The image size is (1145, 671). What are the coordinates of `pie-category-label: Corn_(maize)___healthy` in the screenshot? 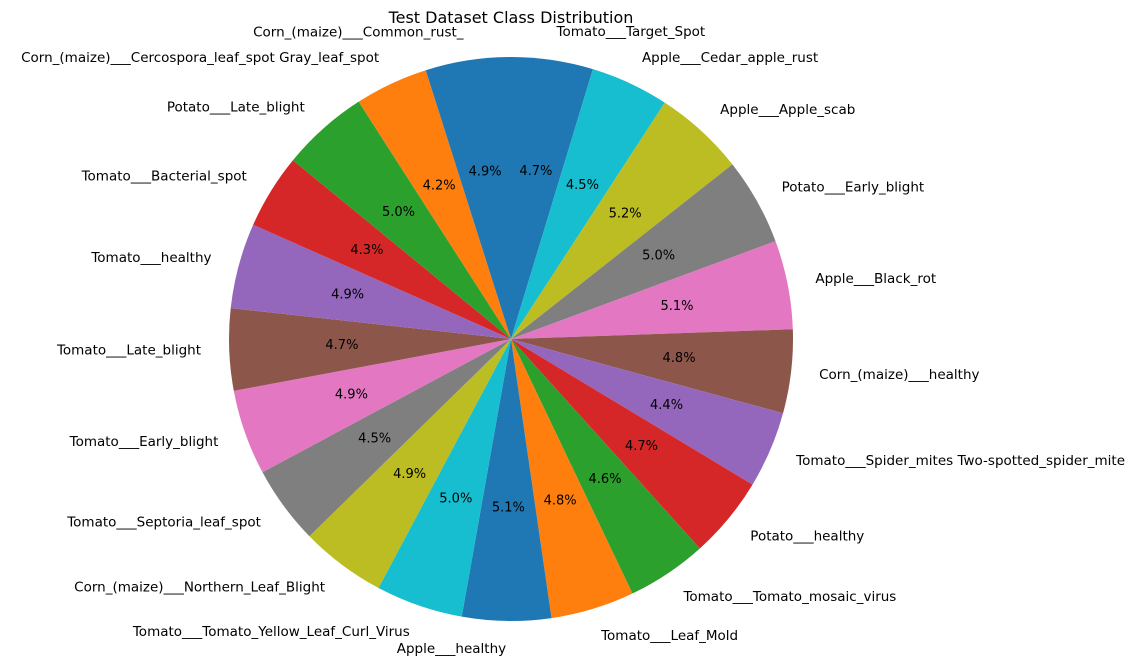 It's located at (899, 375).